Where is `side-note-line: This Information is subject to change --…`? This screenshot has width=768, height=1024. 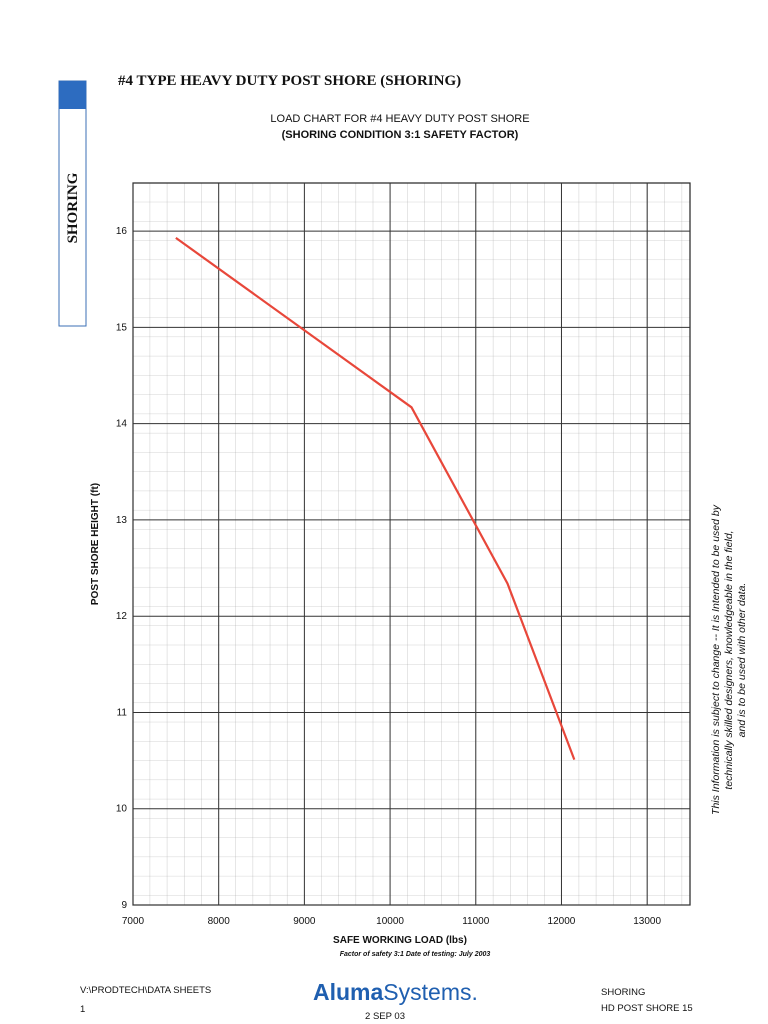
side-note-line: This Information is subject to change --… is located at coordinates (716, 659).